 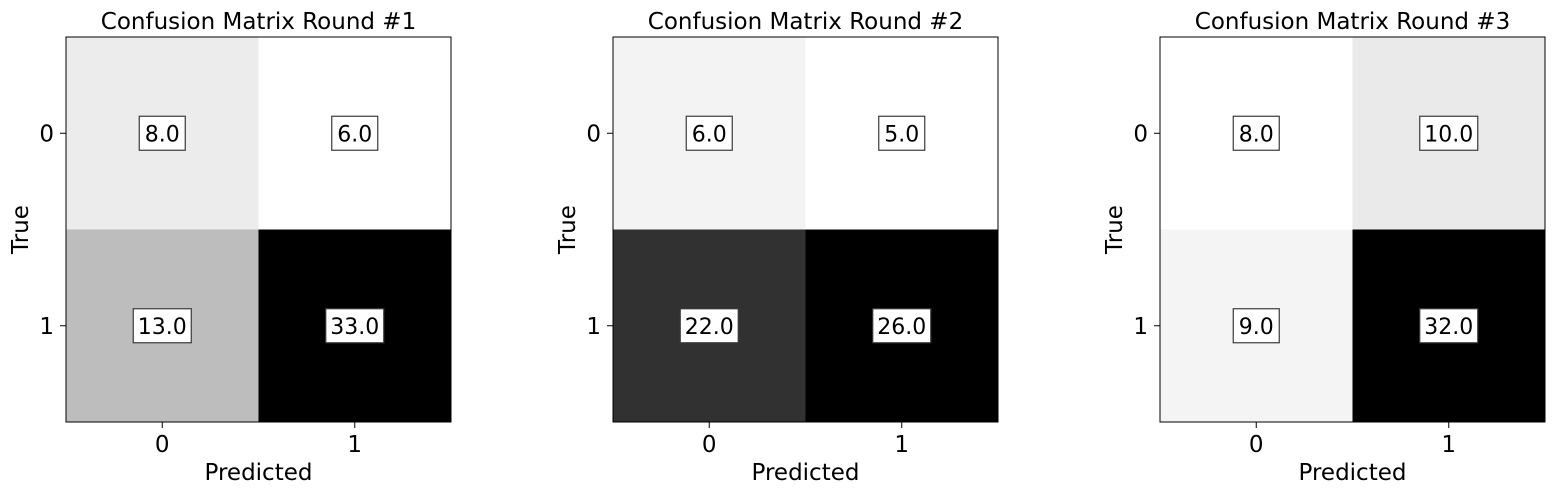 I want to click on cell-value-label: 22.0, so click(x=709, y=327).